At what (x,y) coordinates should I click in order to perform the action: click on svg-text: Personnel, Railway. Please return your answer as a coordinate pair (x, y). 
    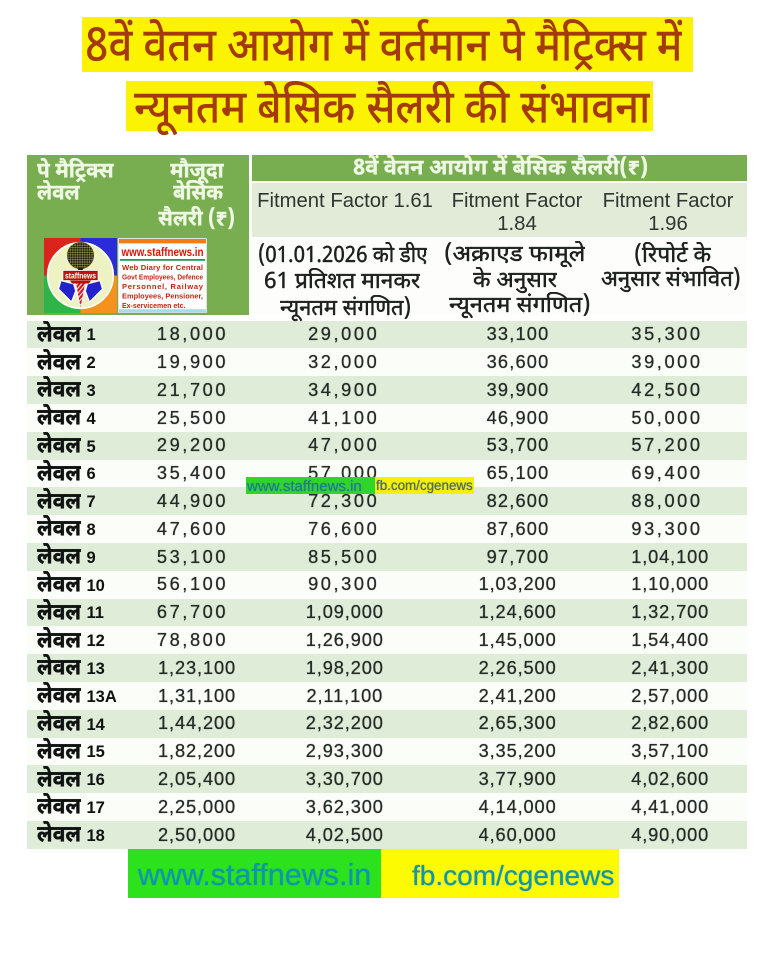
    Looking at the image, I should click on (163, 286).